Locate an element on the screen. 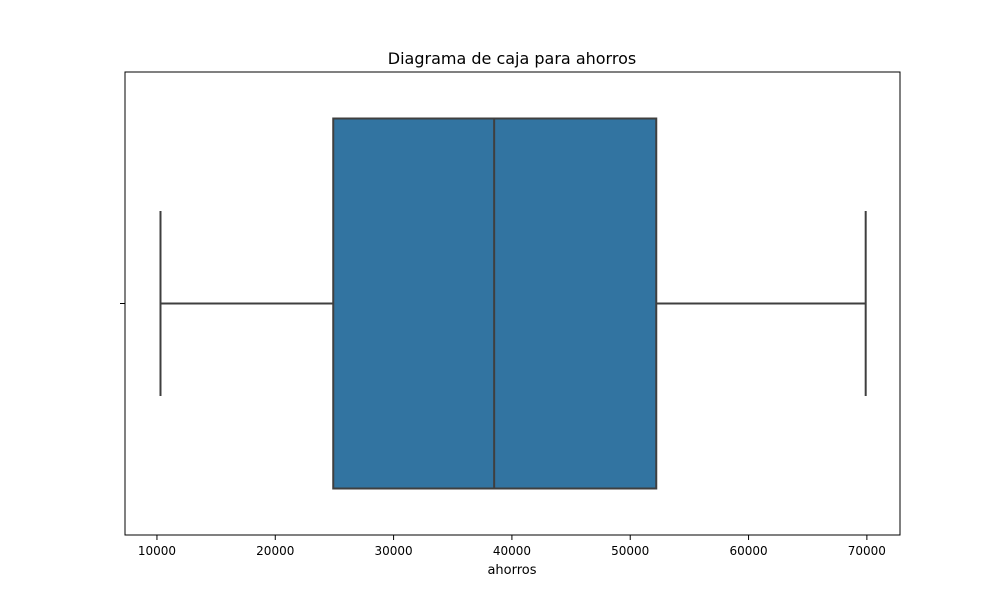 This screenshot has width=1000, height=600. x-tick-label: 70000 is located at coordinates (867, 551).